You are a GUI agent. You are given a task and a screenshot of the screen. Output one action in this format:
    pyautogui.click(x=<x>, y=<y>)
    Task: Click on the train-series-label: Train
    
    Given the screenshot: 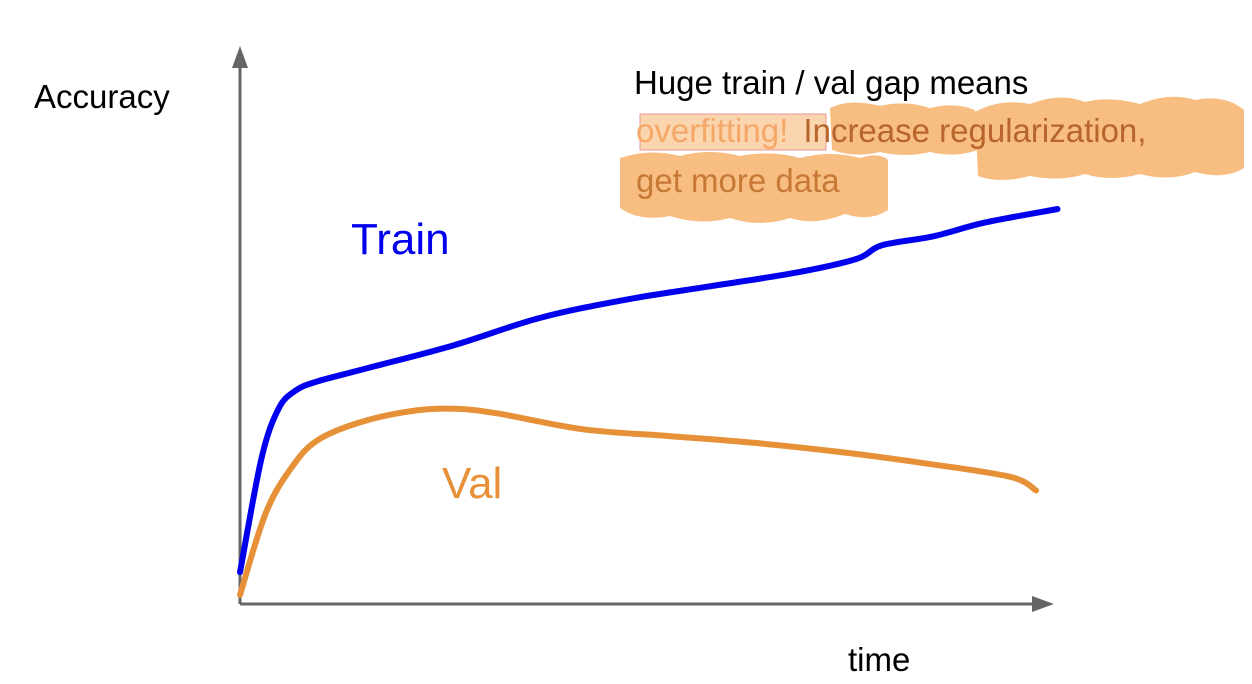 What is the action you would take?
    pyautogui.click(x=400, y=239)
    